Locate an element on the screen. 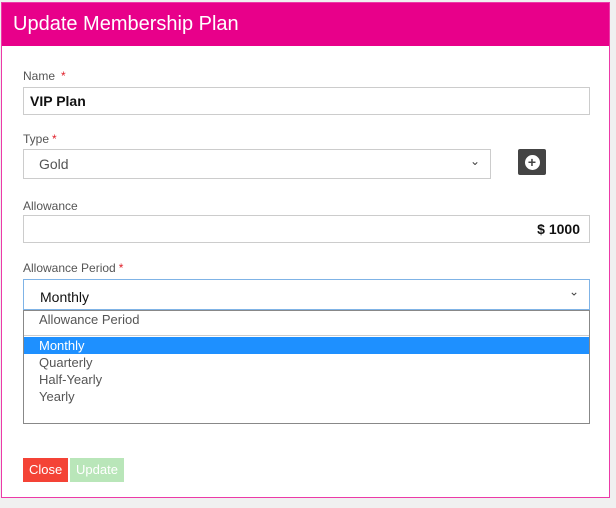 The height and width of the screenshot is (508, 616). type-label: Type * is located at coordinates (40, 139).